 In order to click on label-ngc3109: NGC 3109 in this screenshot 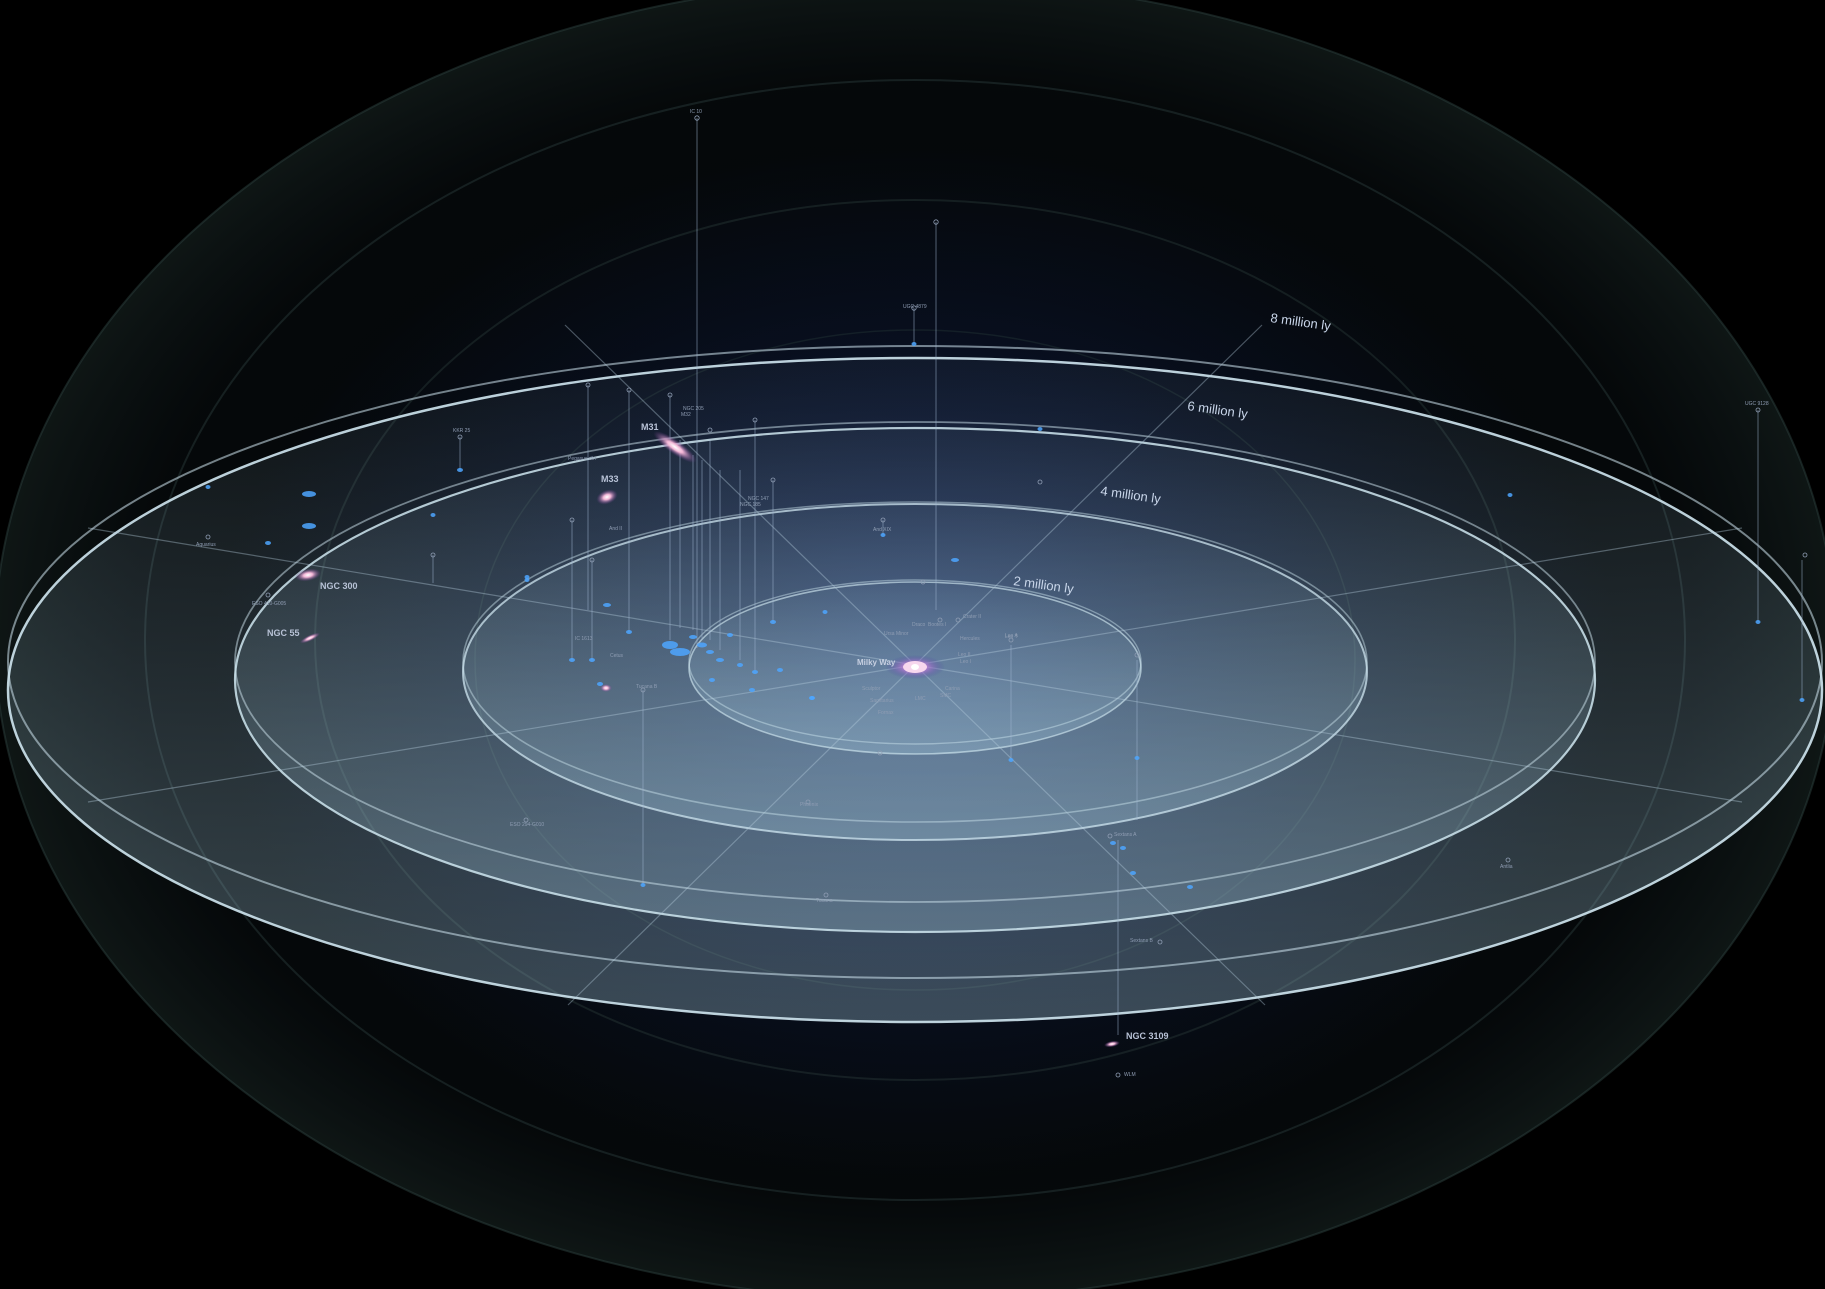, I will do `click(1147, 1036)`.